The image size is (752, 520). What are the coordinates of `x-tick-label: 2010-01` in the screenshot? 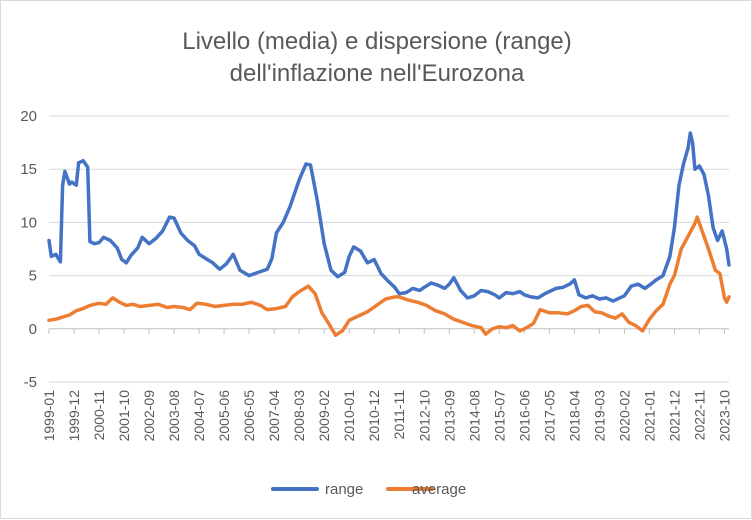 It's located at (349, 416).